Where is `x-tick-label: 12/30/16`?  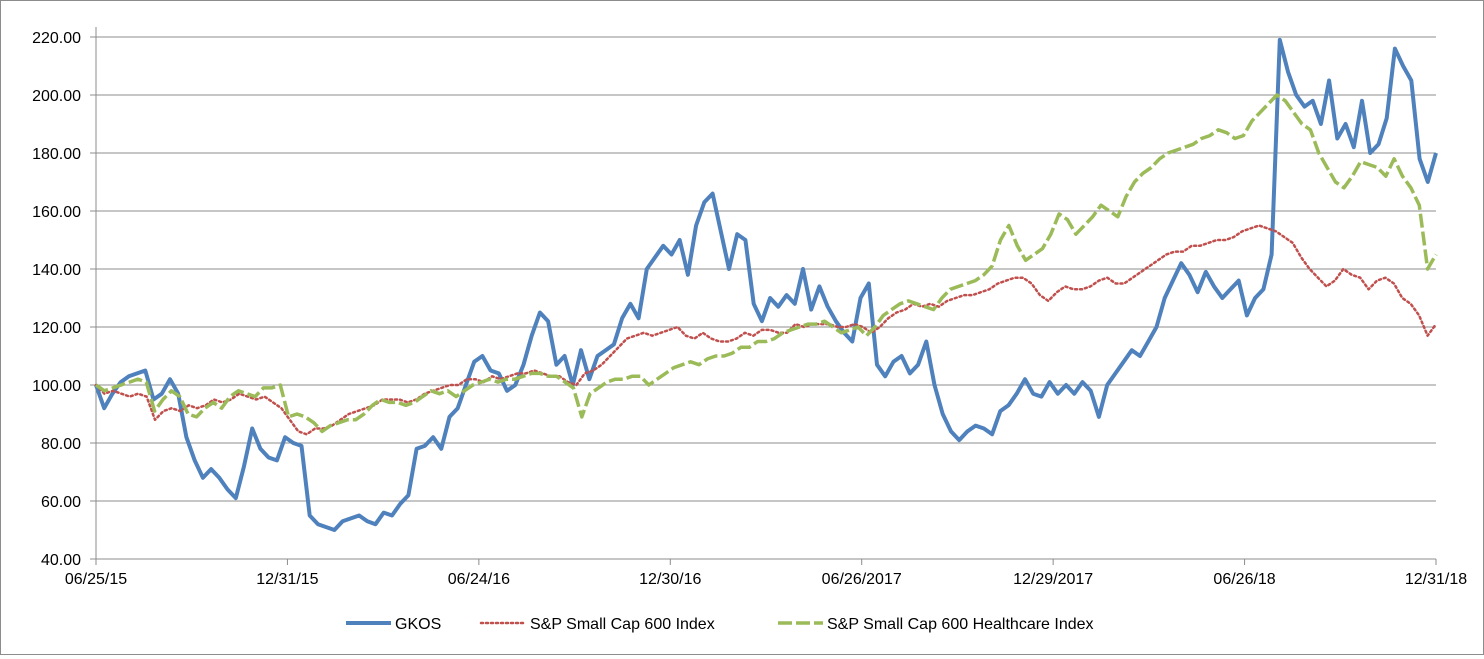
x-tick-label: 12/30/16 is located at coordinates (670, 579).